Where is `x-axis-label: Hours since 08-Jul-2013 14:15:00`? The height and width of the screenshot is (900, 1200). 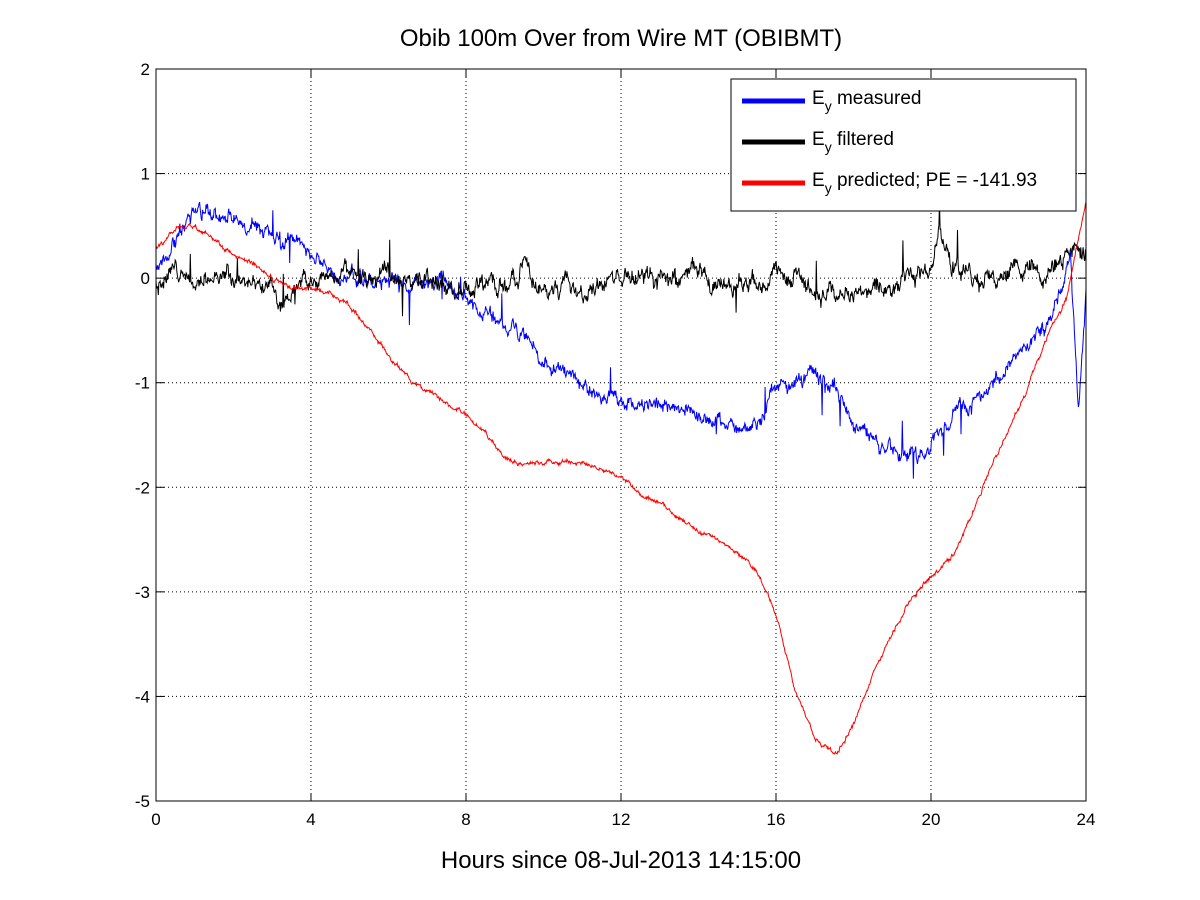 x-axis-label: Hours since 08-Jul-2013 14:15:00 is located at coordinates (621, 860).